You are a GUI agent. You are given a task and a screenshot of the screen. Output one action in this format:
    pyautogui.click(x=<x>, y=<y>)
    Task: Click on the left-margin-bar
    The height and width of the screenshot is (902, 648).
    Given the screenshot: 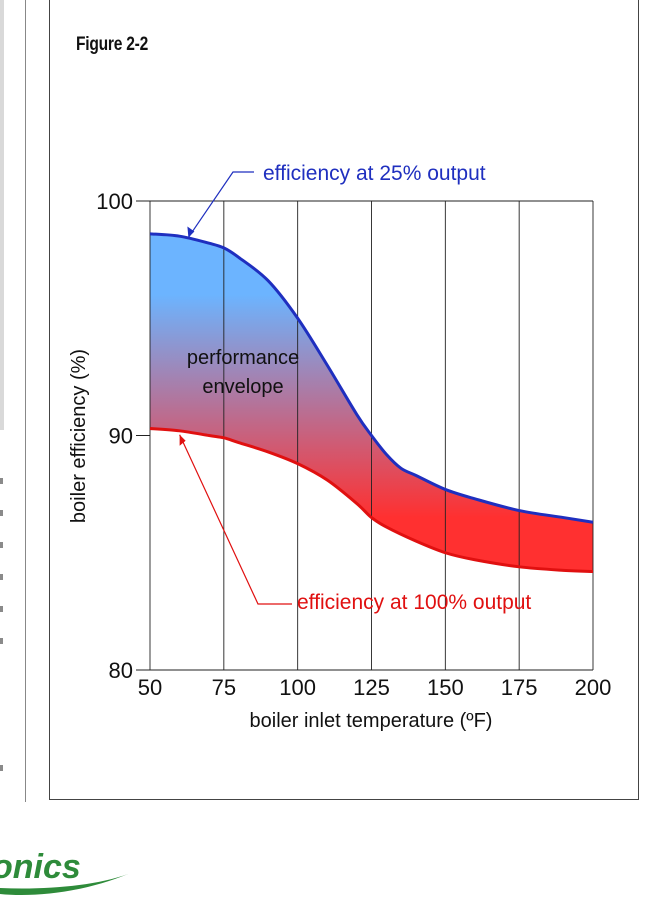 What is the action you would take?
    pyautogui.click(x=2, y=215)
    